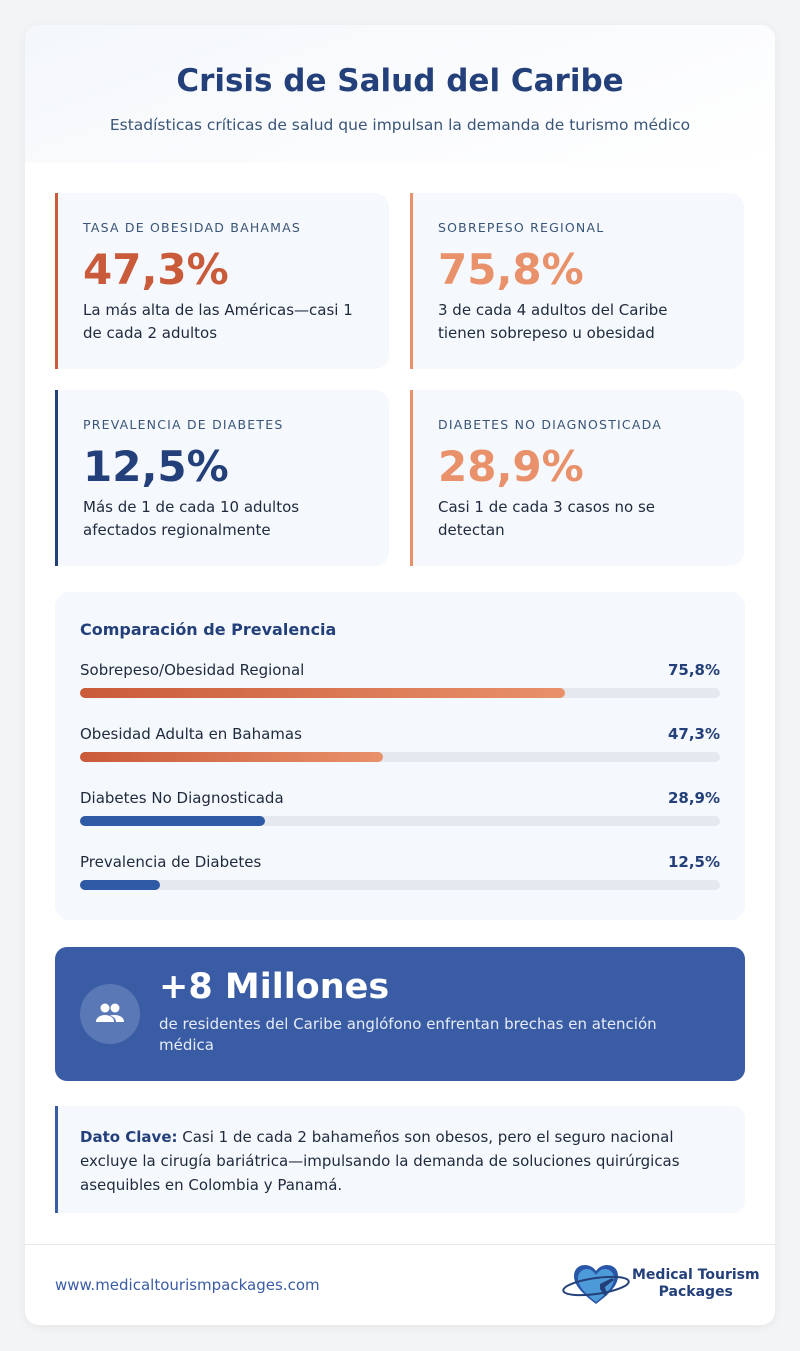 This screenshot has width=800, height=1351. Describe the element at coordinates (110, 1014) in the screenshot. I see `people-icon` at that location.